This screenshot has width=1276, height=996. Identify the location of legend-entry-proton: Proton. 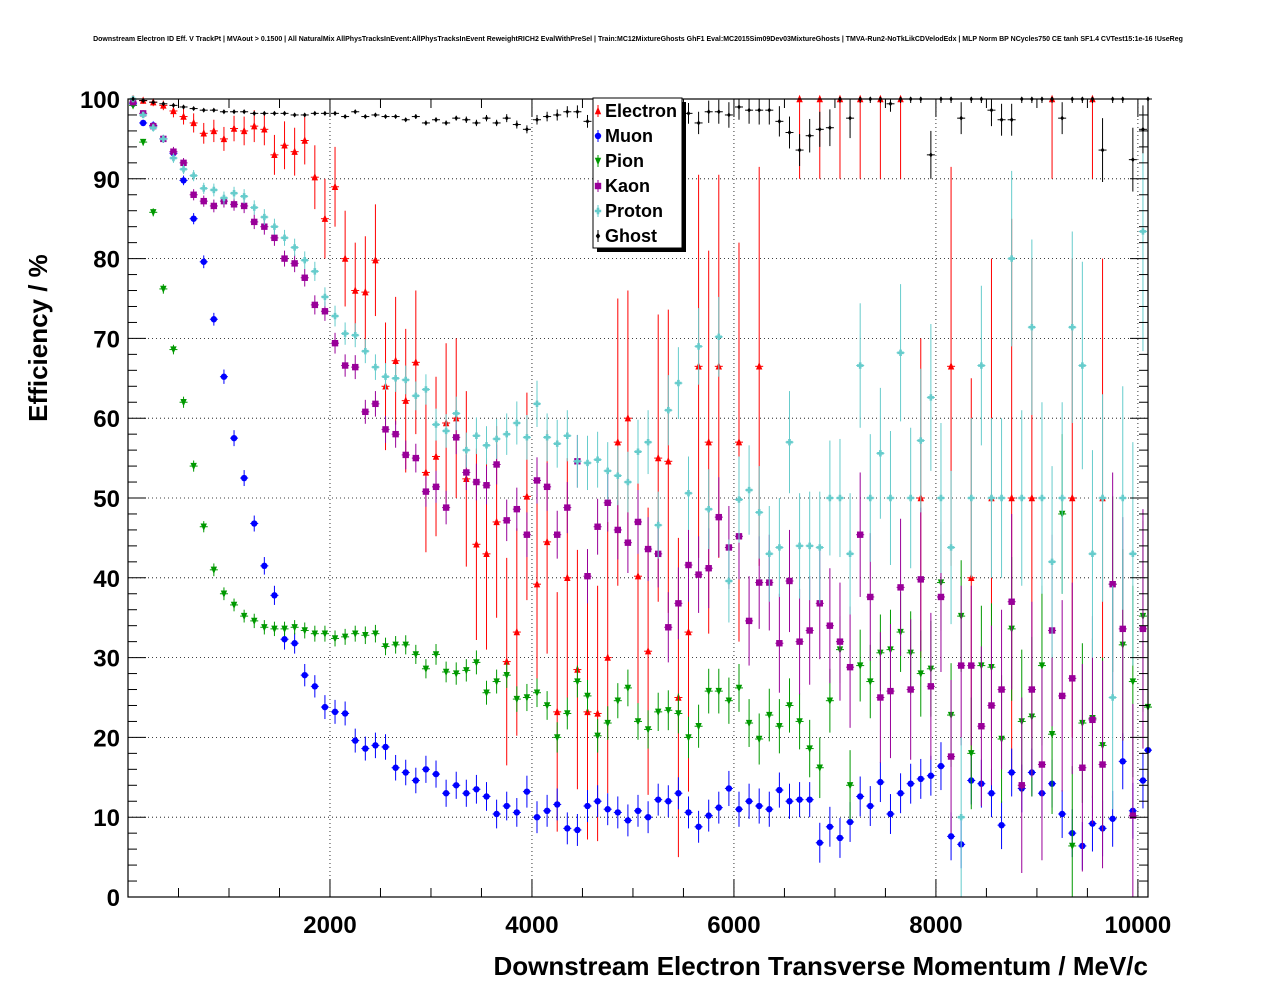
(628, 211).